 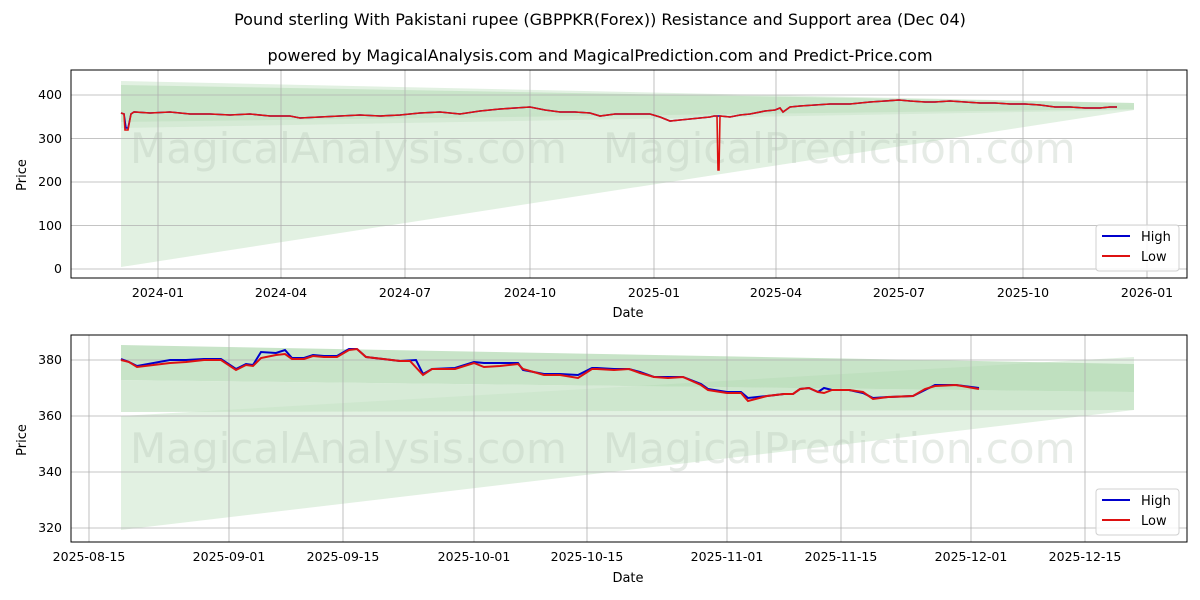 I want to click on top-y-ticks: 0 100 200 300 400, so click(x=50, y=181).